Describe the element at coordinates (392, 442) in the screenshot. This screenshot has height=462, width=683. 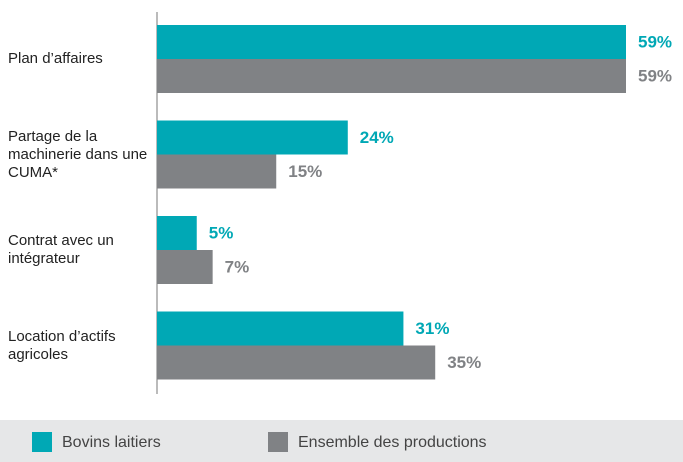
I see `legend-label: Ensemble des productions` at that location.